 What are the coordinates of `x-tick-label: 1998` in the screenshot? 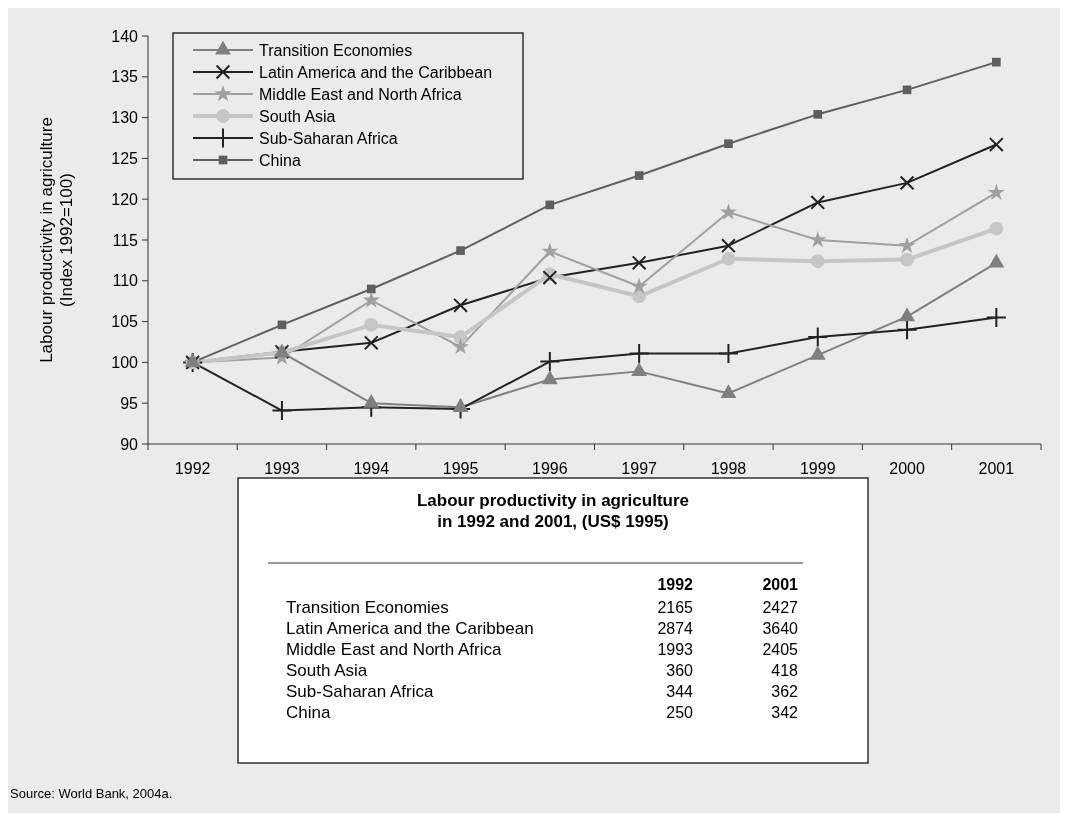 It's located at (728, 468).